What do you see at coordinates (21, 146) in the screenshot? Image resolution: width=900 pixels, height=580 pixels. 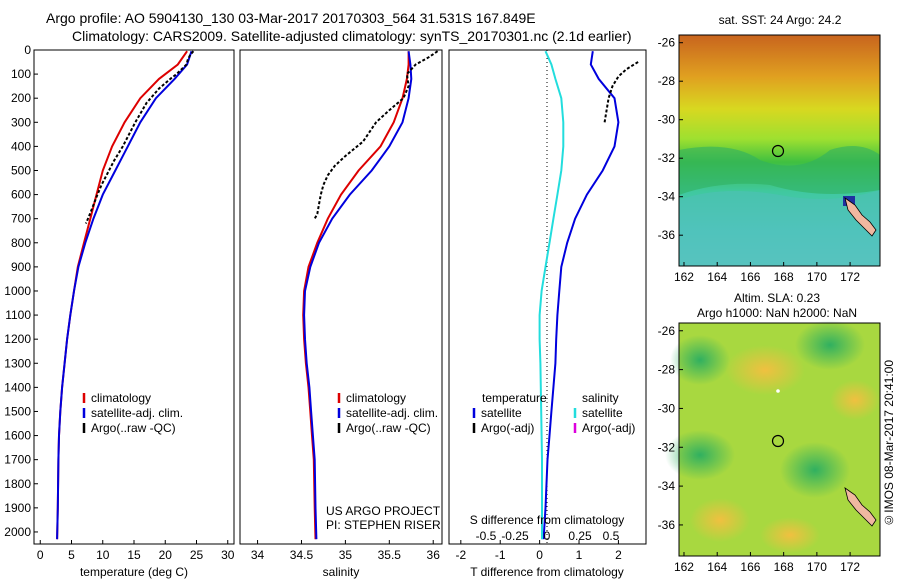 I see `depth-tick-label: 400` at bounding box center [21, 146].